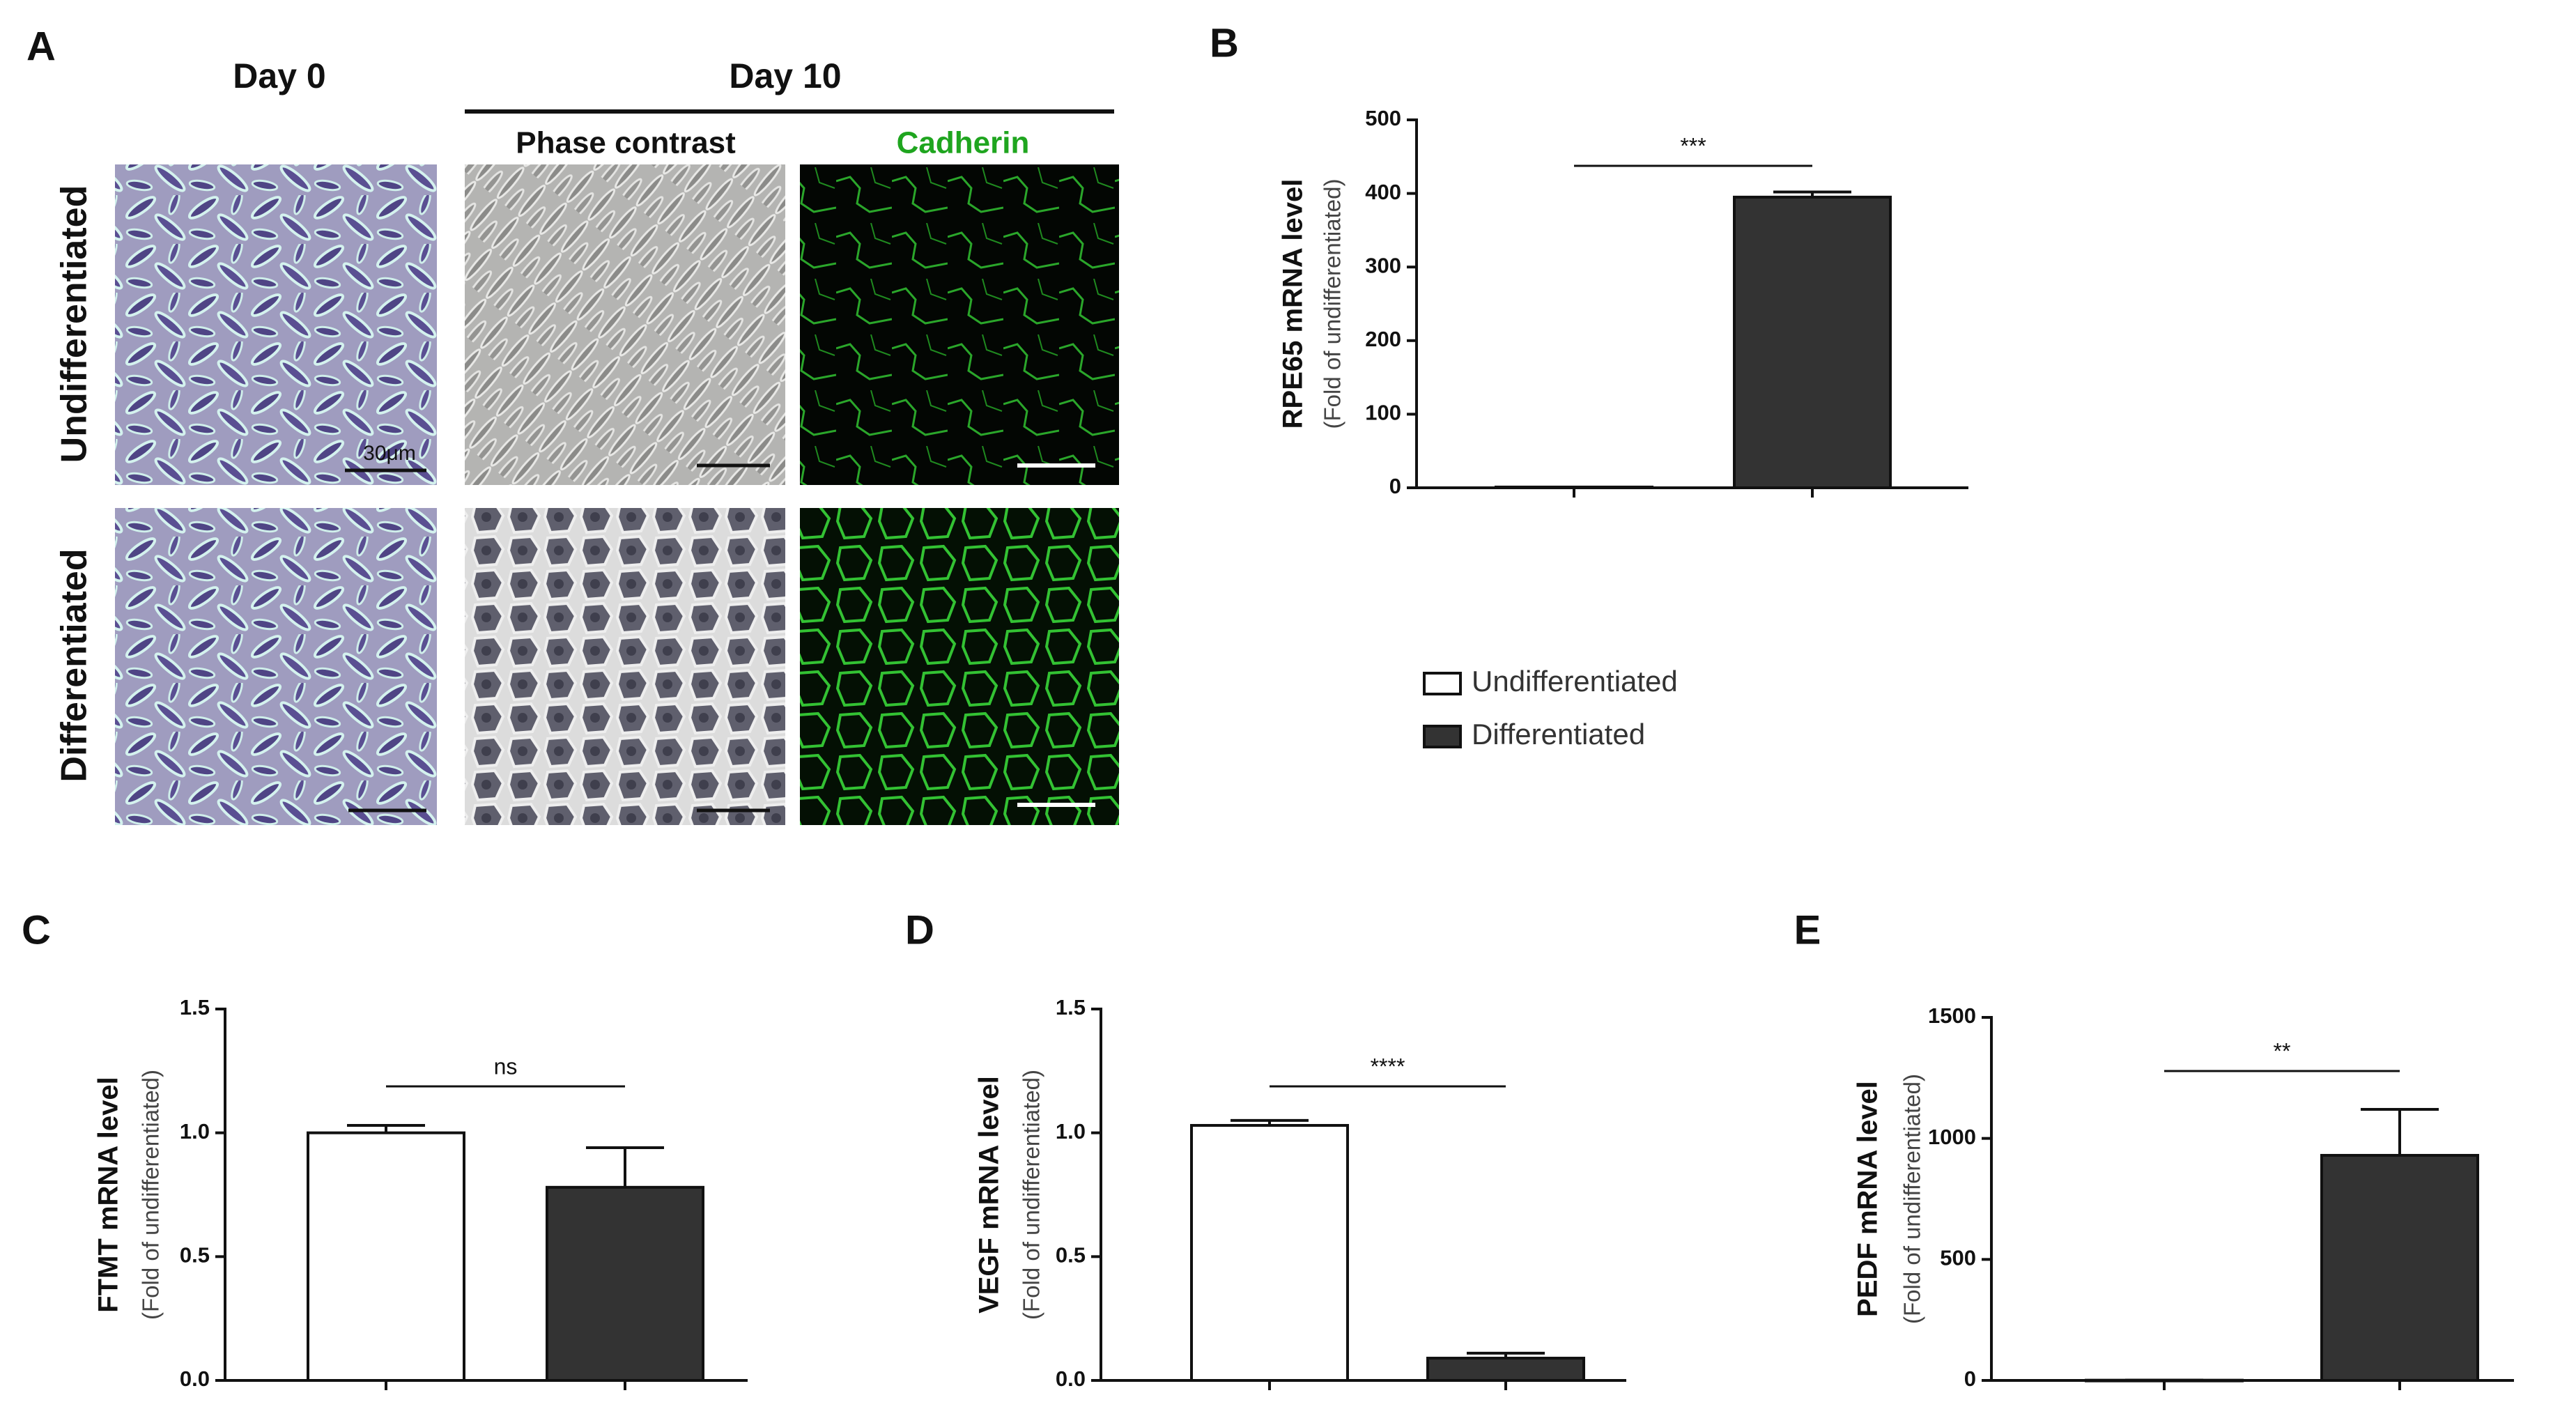  Describe the element at coordinates (1807, 930) in the screenshot. I see `panel-letter: E` at that location.